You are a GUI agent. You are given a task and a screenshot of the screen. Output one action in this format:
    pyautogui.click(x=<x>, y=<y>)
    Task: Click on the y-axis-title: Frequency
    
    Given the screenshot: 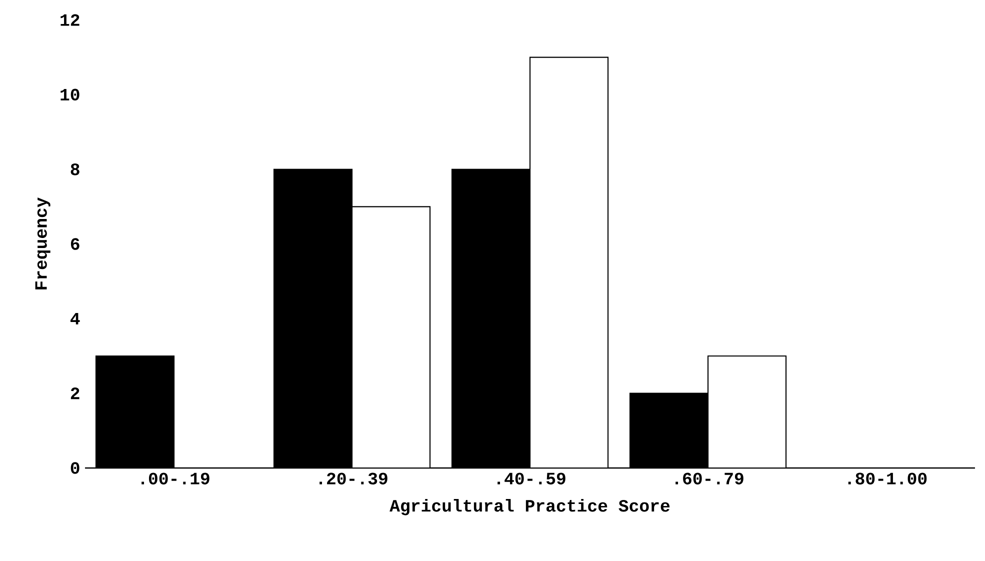 What is the action you would take?
    pyautogui.click(x=42, y=244)
    